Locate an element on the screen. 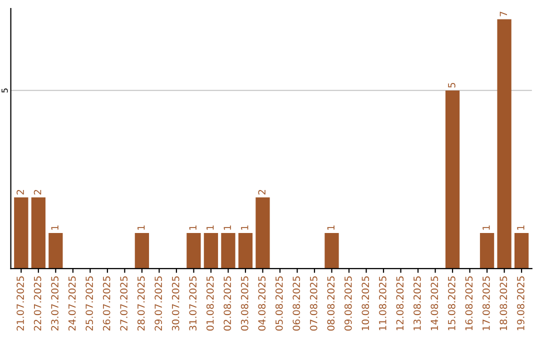 The image size is (540, 340). x-tick-label: 29.07.2025 is located at coordinates (158, 303).